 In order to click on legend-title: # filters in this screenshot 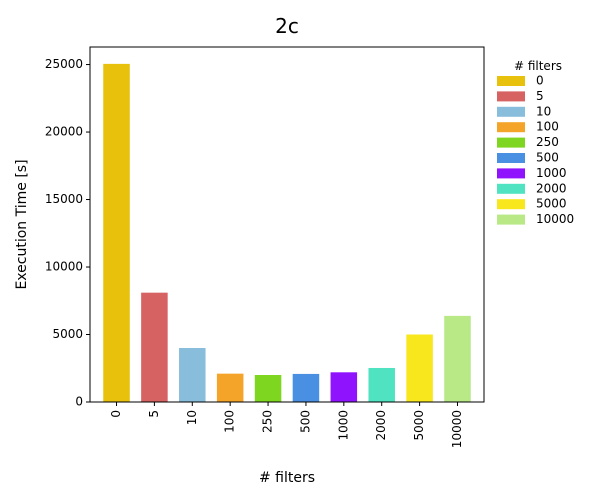, I will do `click(538, 66)`.